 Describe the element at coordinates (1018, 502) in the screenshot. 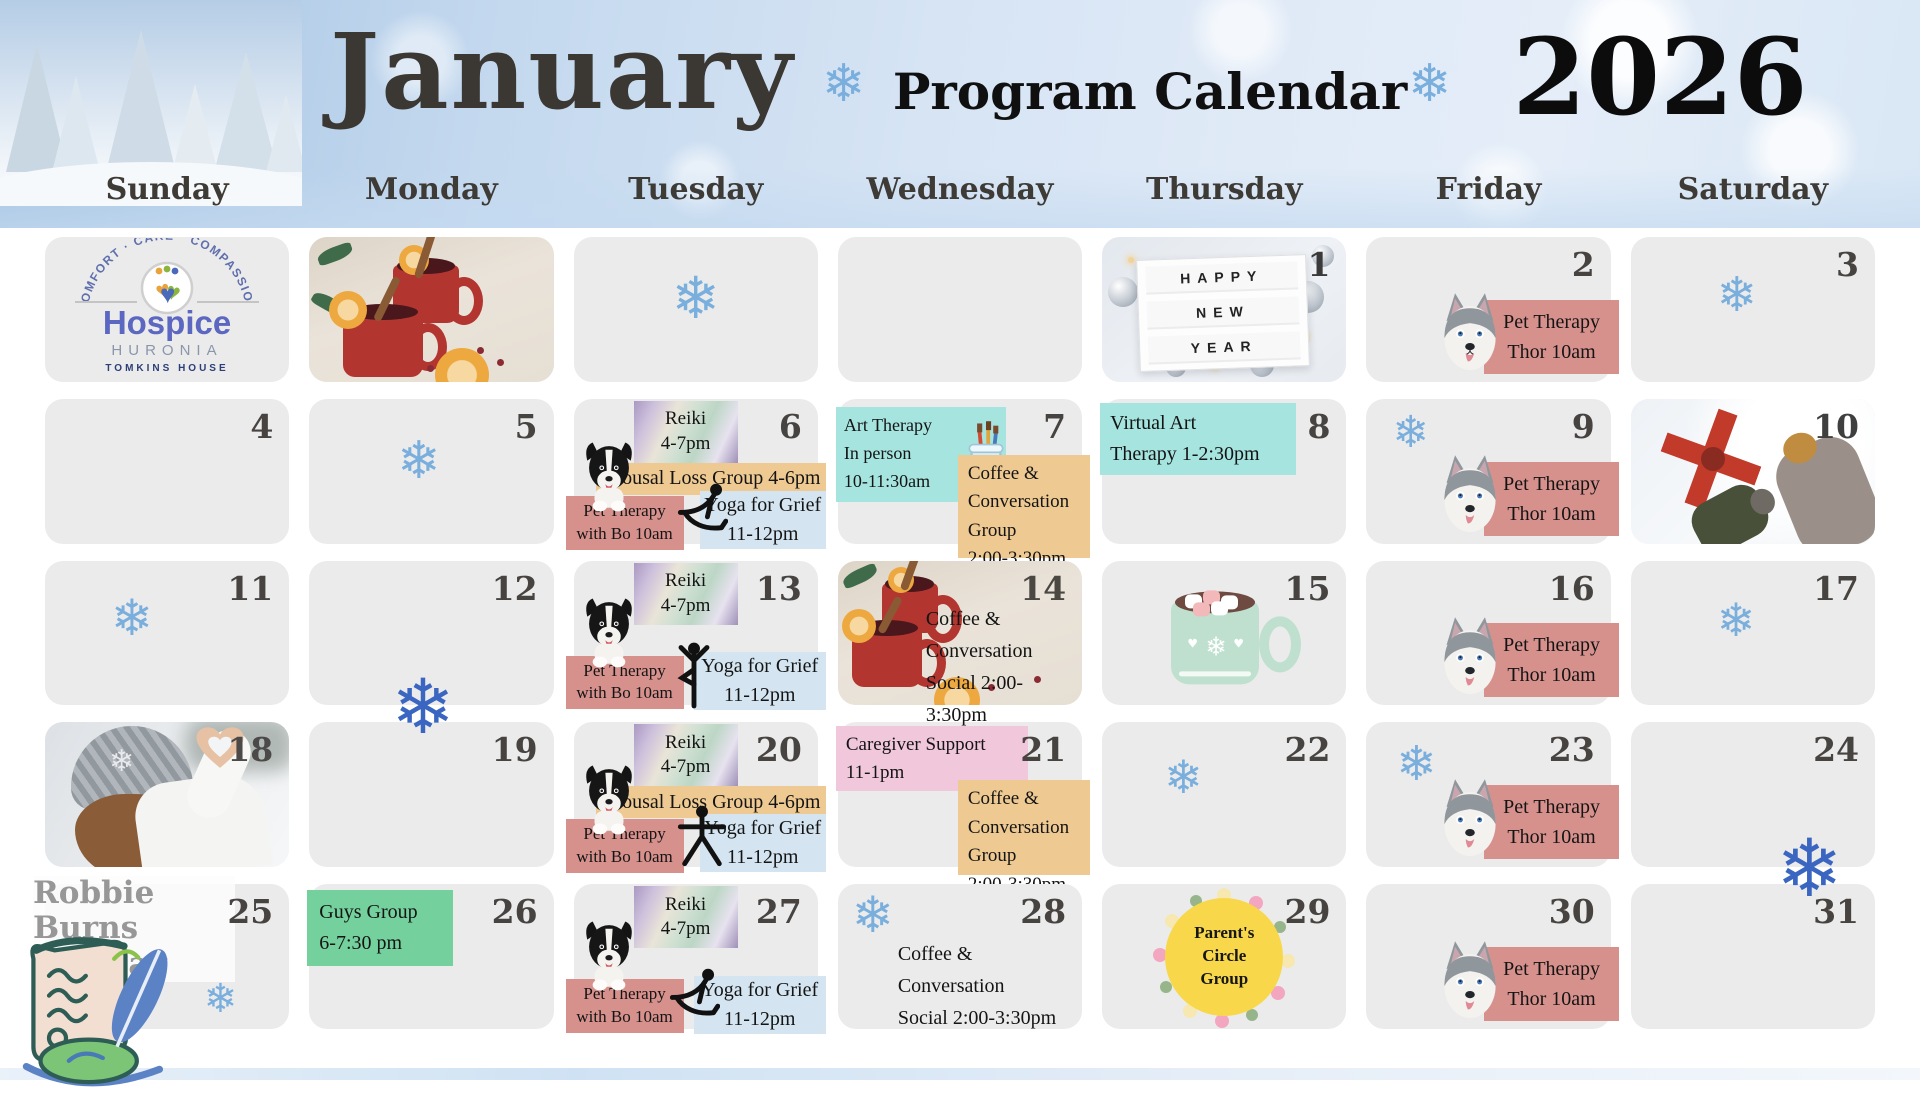

I see `event-line: Conversation` at that location.